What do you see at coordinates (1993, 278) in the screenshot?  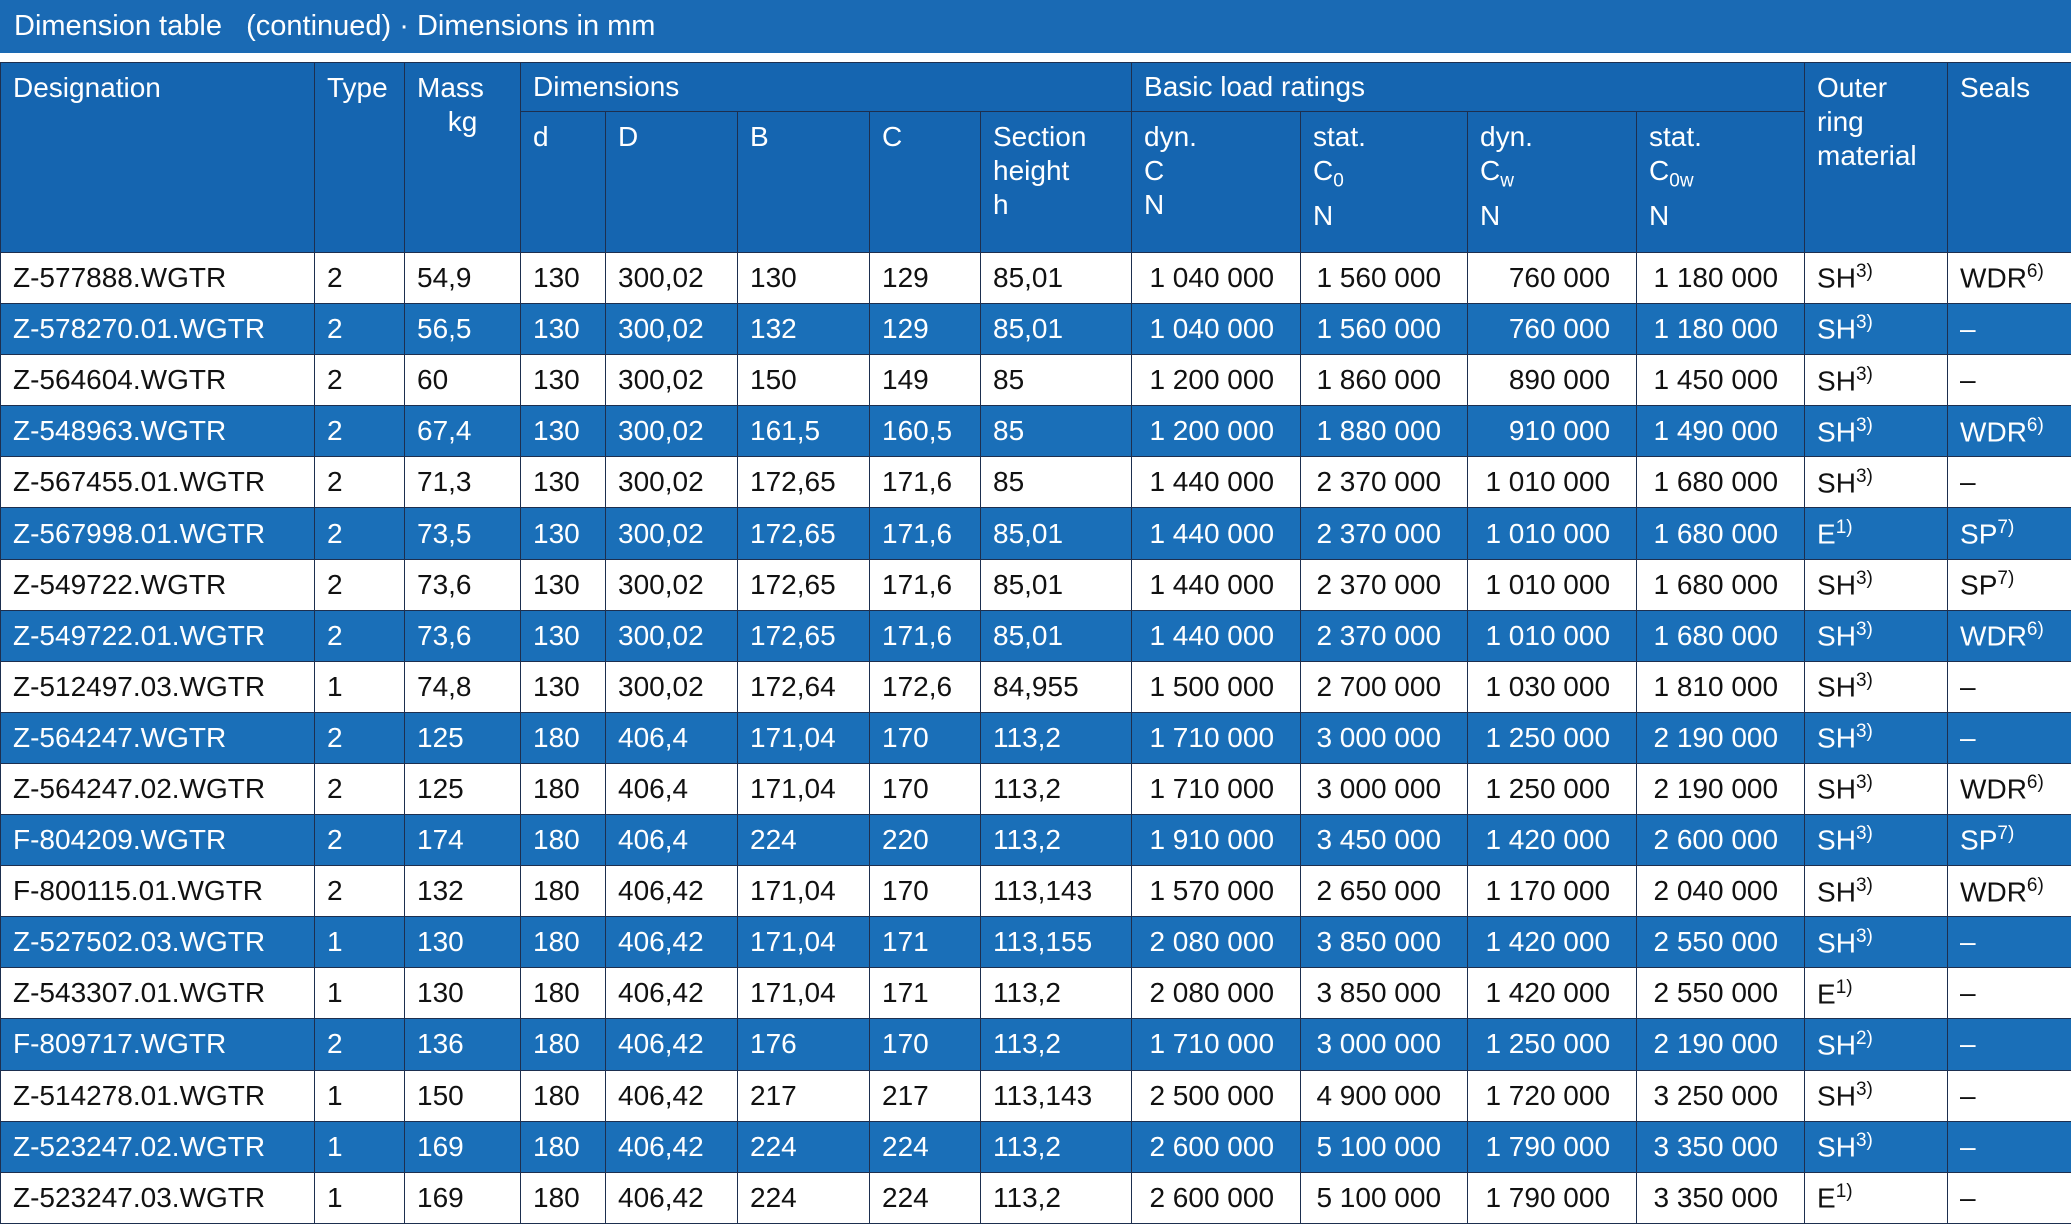 I see `cell-text: WDR` at bounding box center [1993, 278].